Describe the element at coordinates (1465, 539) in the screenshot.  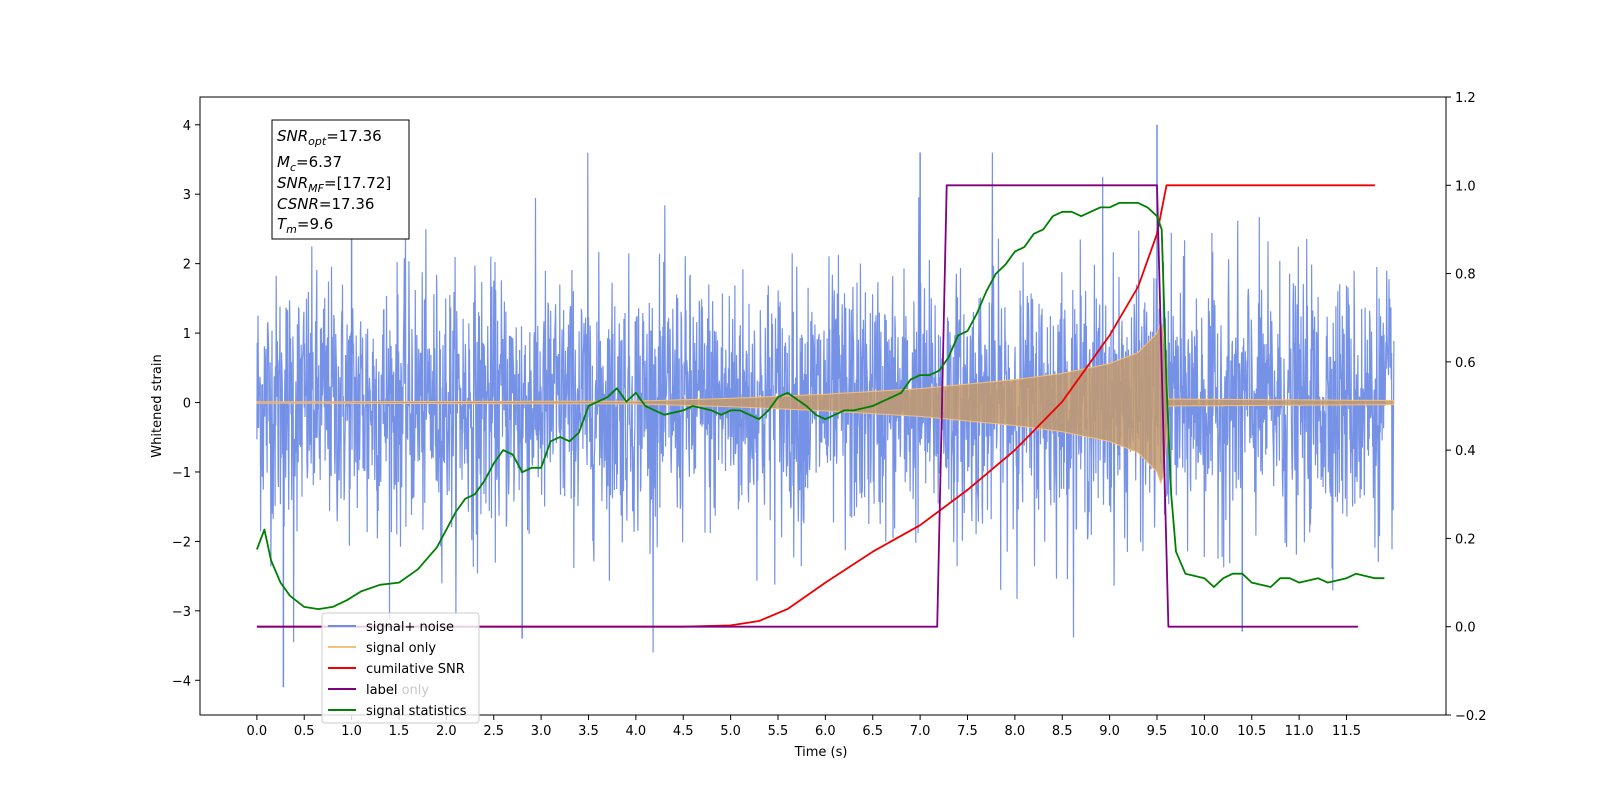
I see `y-right-tick-label: 0.2` at that location.